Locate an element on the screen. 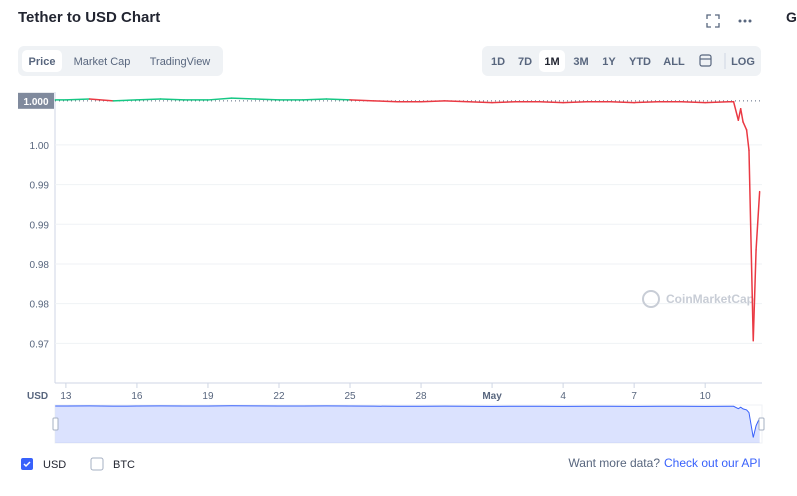 This screenshot has height=496, width=797. calendar-body is located at coordinates (705, 60).